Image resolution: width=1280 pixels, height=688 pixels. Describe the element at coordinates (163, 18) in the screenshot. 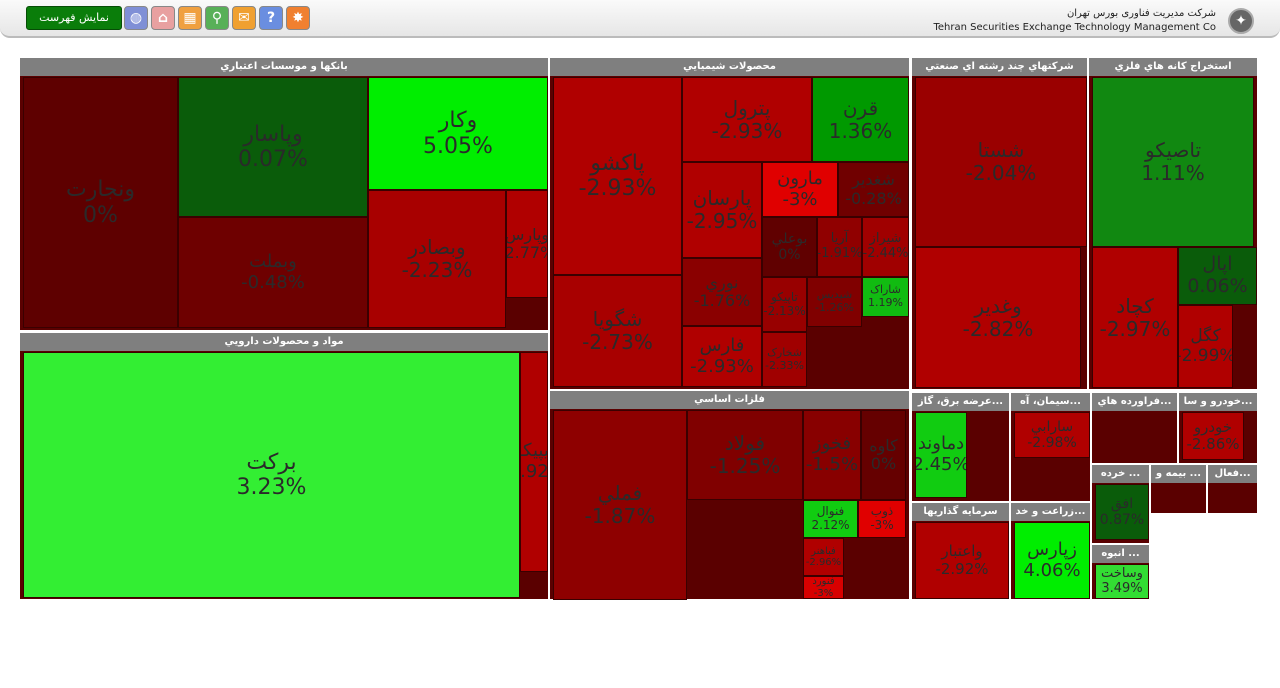

I see `home-icon: ⌂` at that location.